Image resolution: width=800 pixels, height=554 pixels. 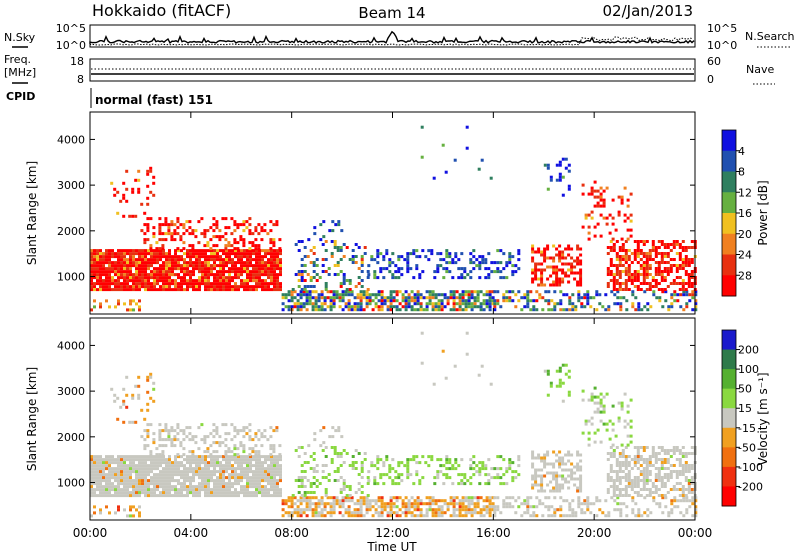 I want to click on colorbar-tick-label: 200, so click(x=748, y=350).